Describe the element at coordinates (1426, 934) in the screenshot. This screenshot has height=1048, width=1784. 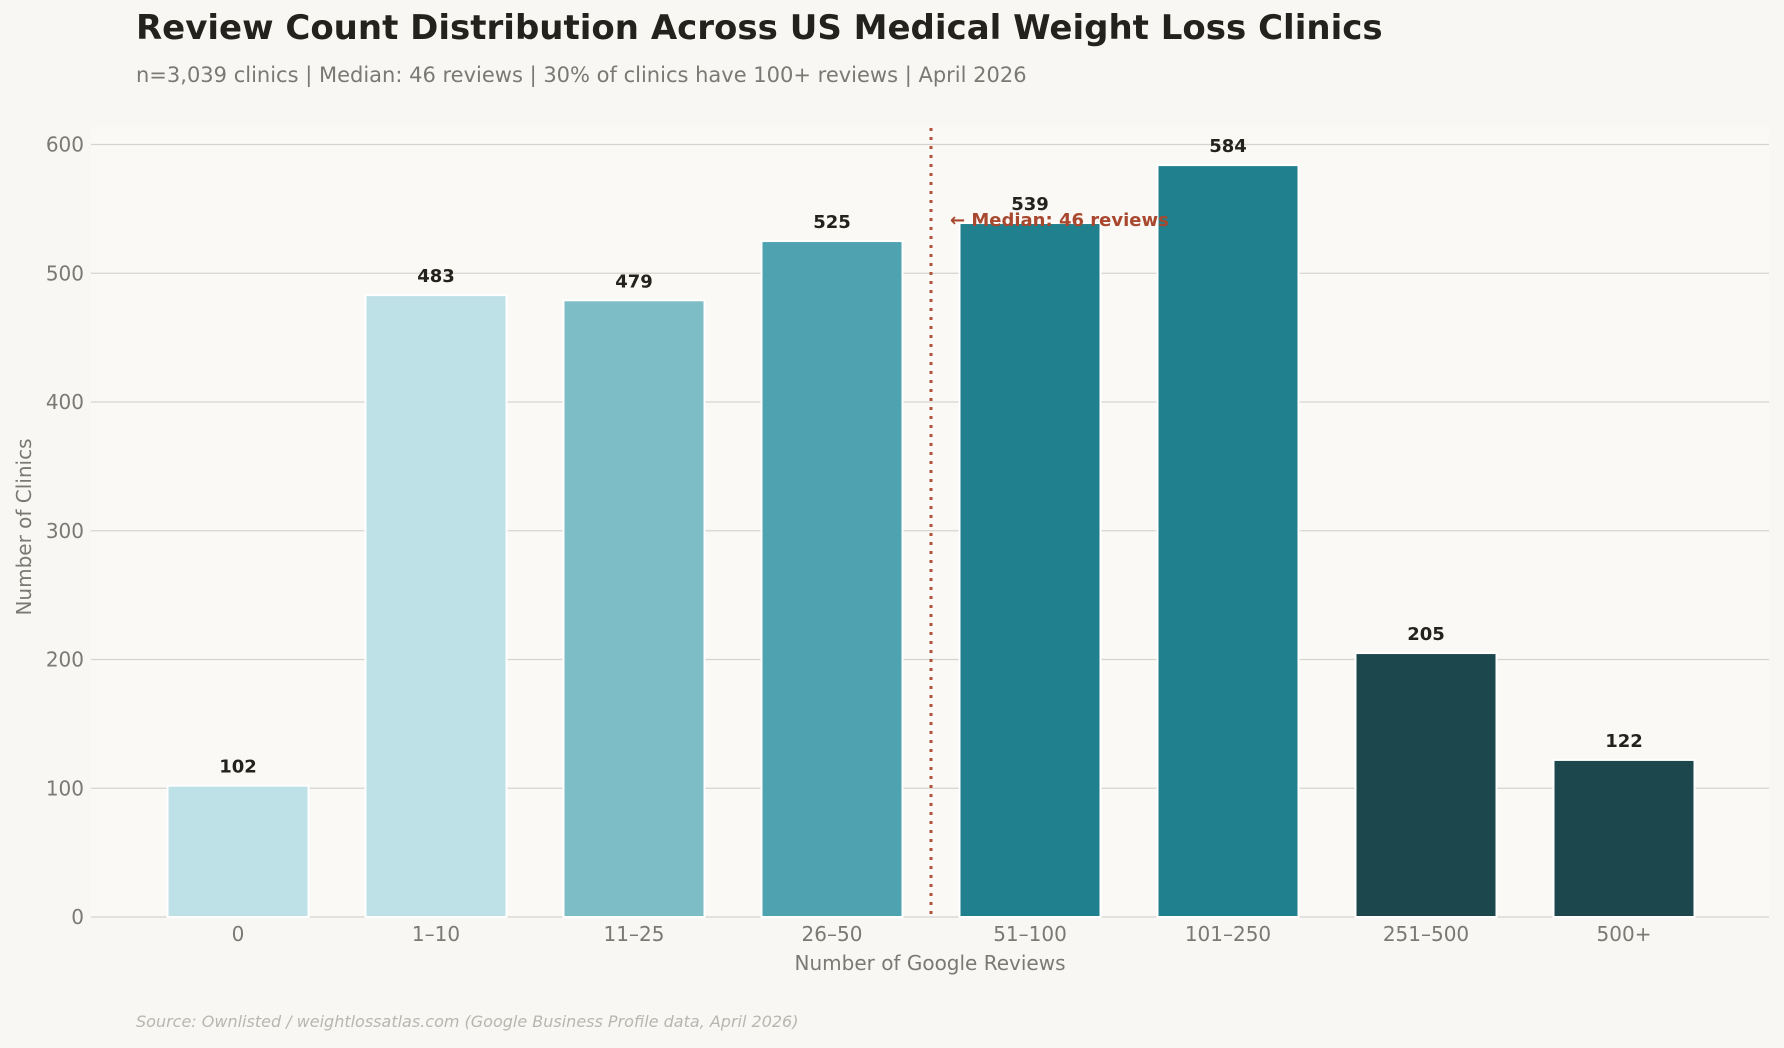
I see `x-tick-label: 251–500` at that location.